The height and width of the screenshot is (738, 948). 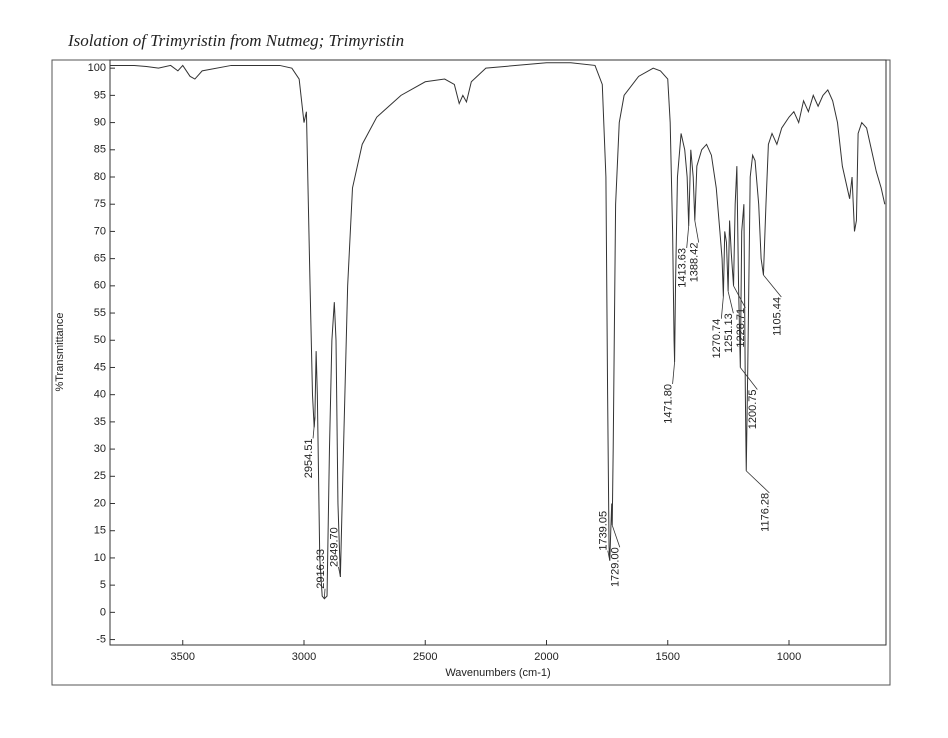 What do you see at coordinates (668, 657) in the screenshot?
I see `x-tick-label: 1500` at bounding box center [668, 657].